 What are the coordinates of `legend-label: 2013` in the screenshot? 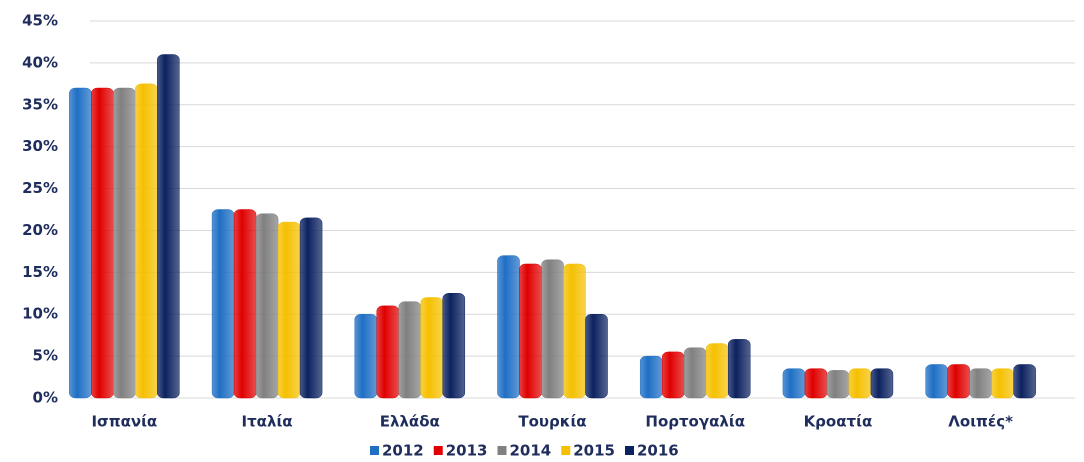 It's located at (467, 451).